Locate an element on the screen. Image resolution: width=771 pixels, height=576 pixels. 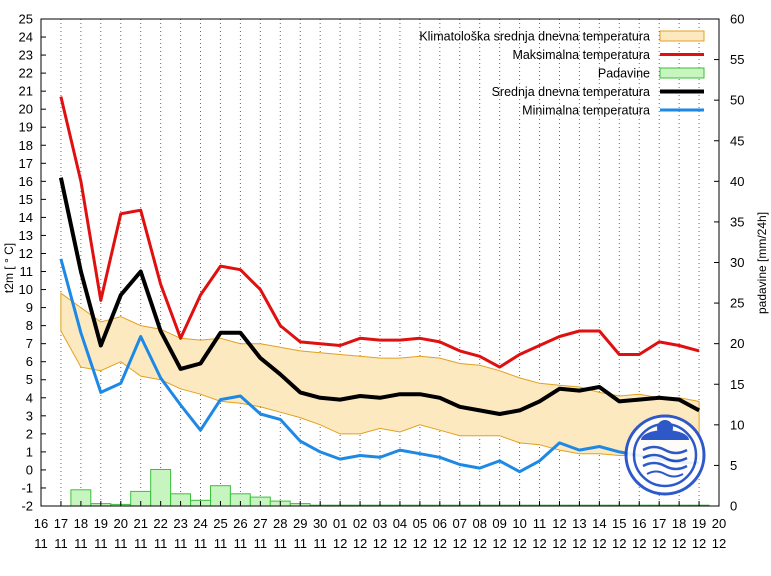
left-tick-label: 0 is located at coordinates (29, 469).